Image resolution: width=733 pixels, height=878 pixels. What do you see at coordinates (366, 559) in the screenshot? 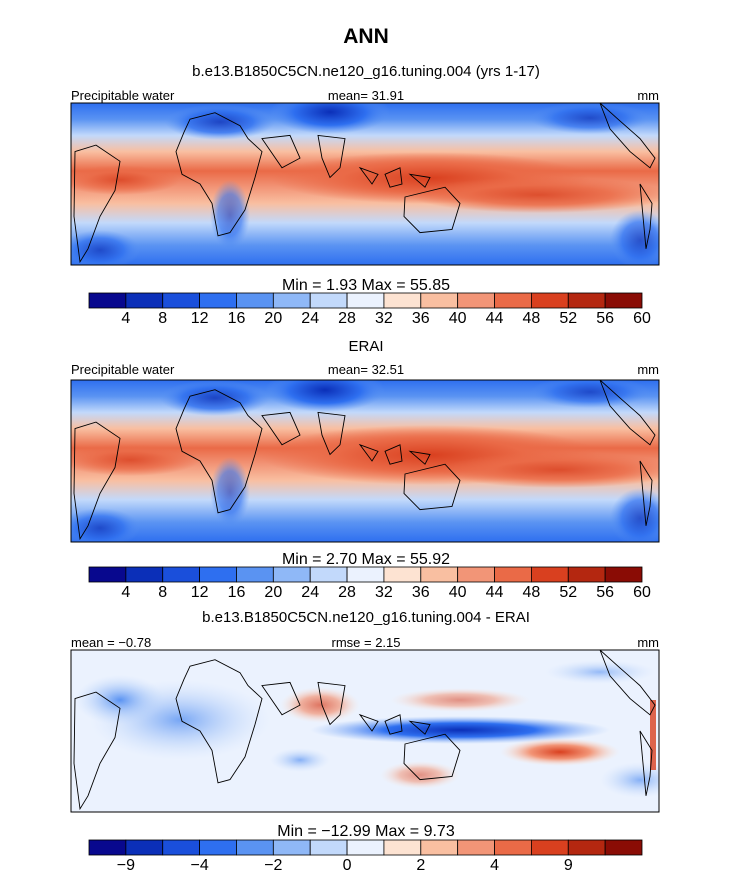
I see `panel-2-stats: Min = 2.70 Max = 55.92` at bounding box center [366, 559].